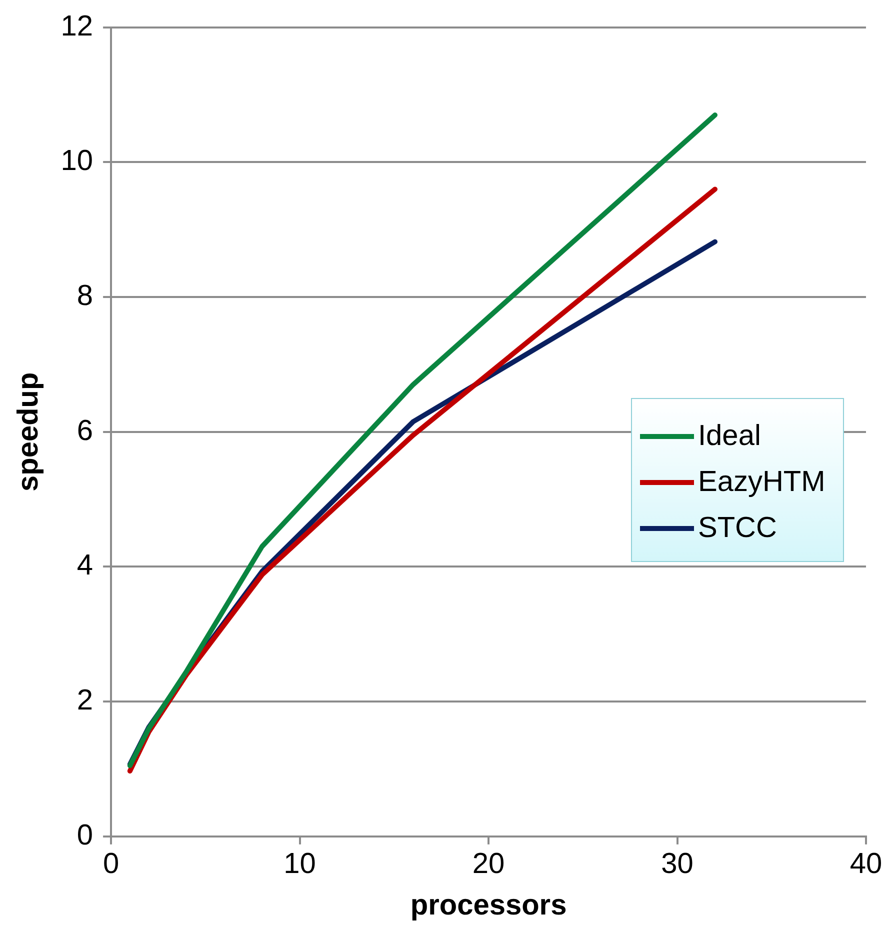 This screenshot has width=888, height=932. What do you see at coordinates (488, 864) in the screenshot?
I see `x-tick-label: 20` at bounding box center [488, 864].